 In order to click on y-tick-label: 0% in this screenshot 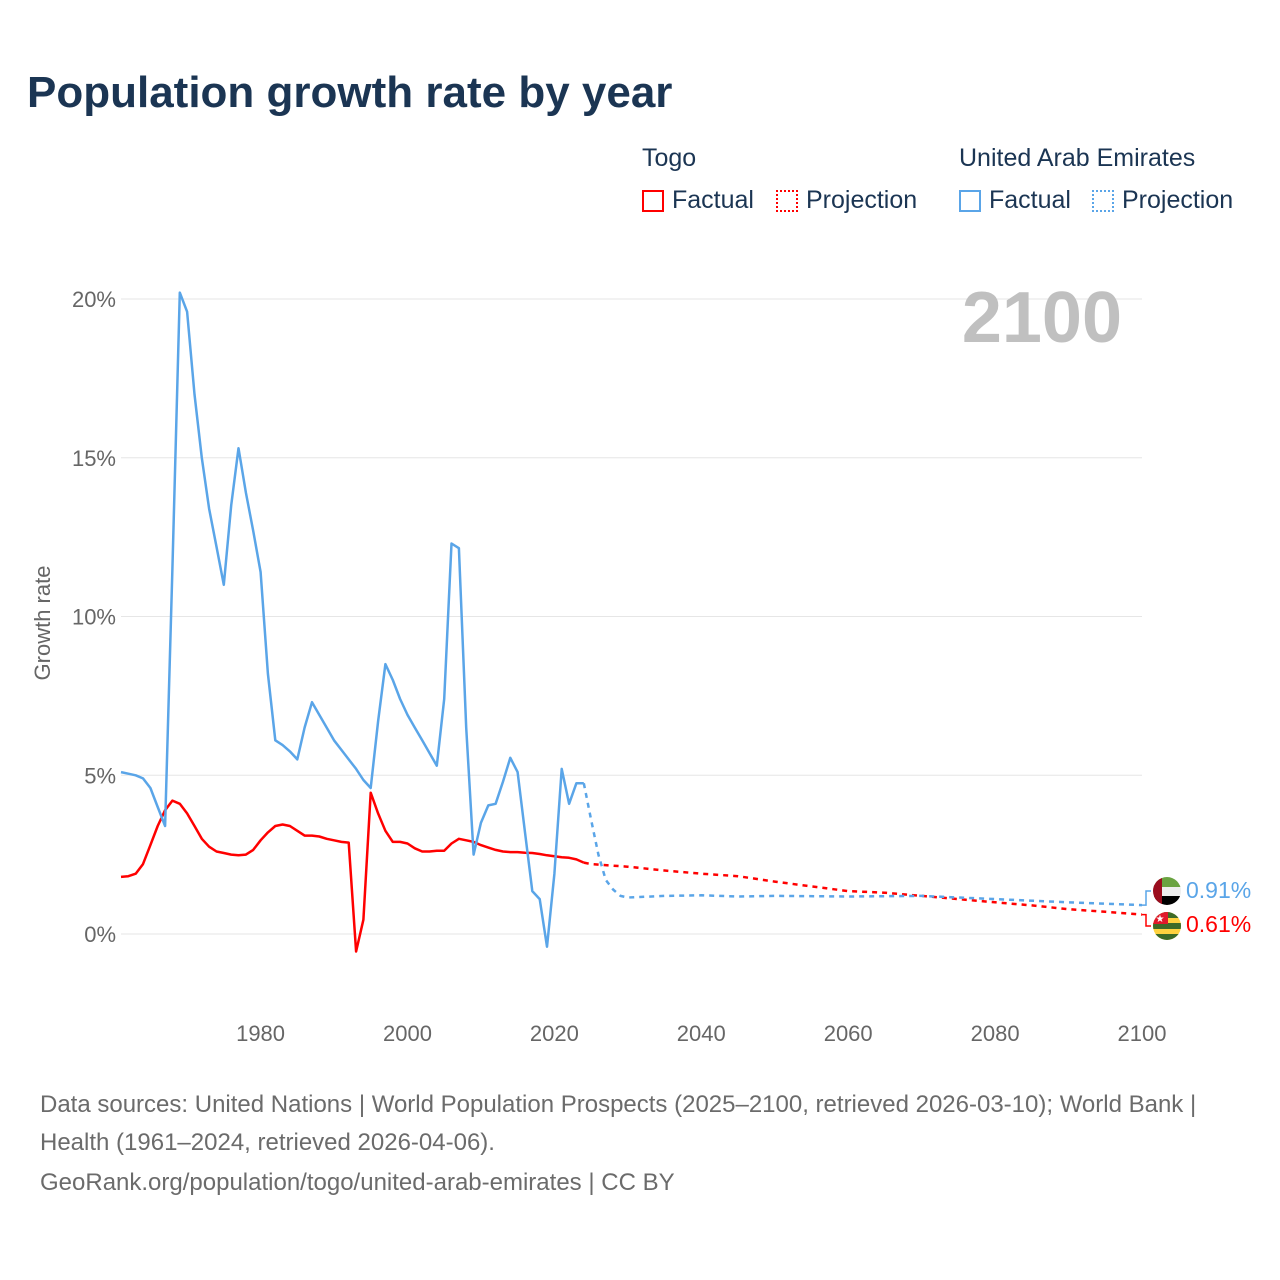, I will do `click(100, 934)`.